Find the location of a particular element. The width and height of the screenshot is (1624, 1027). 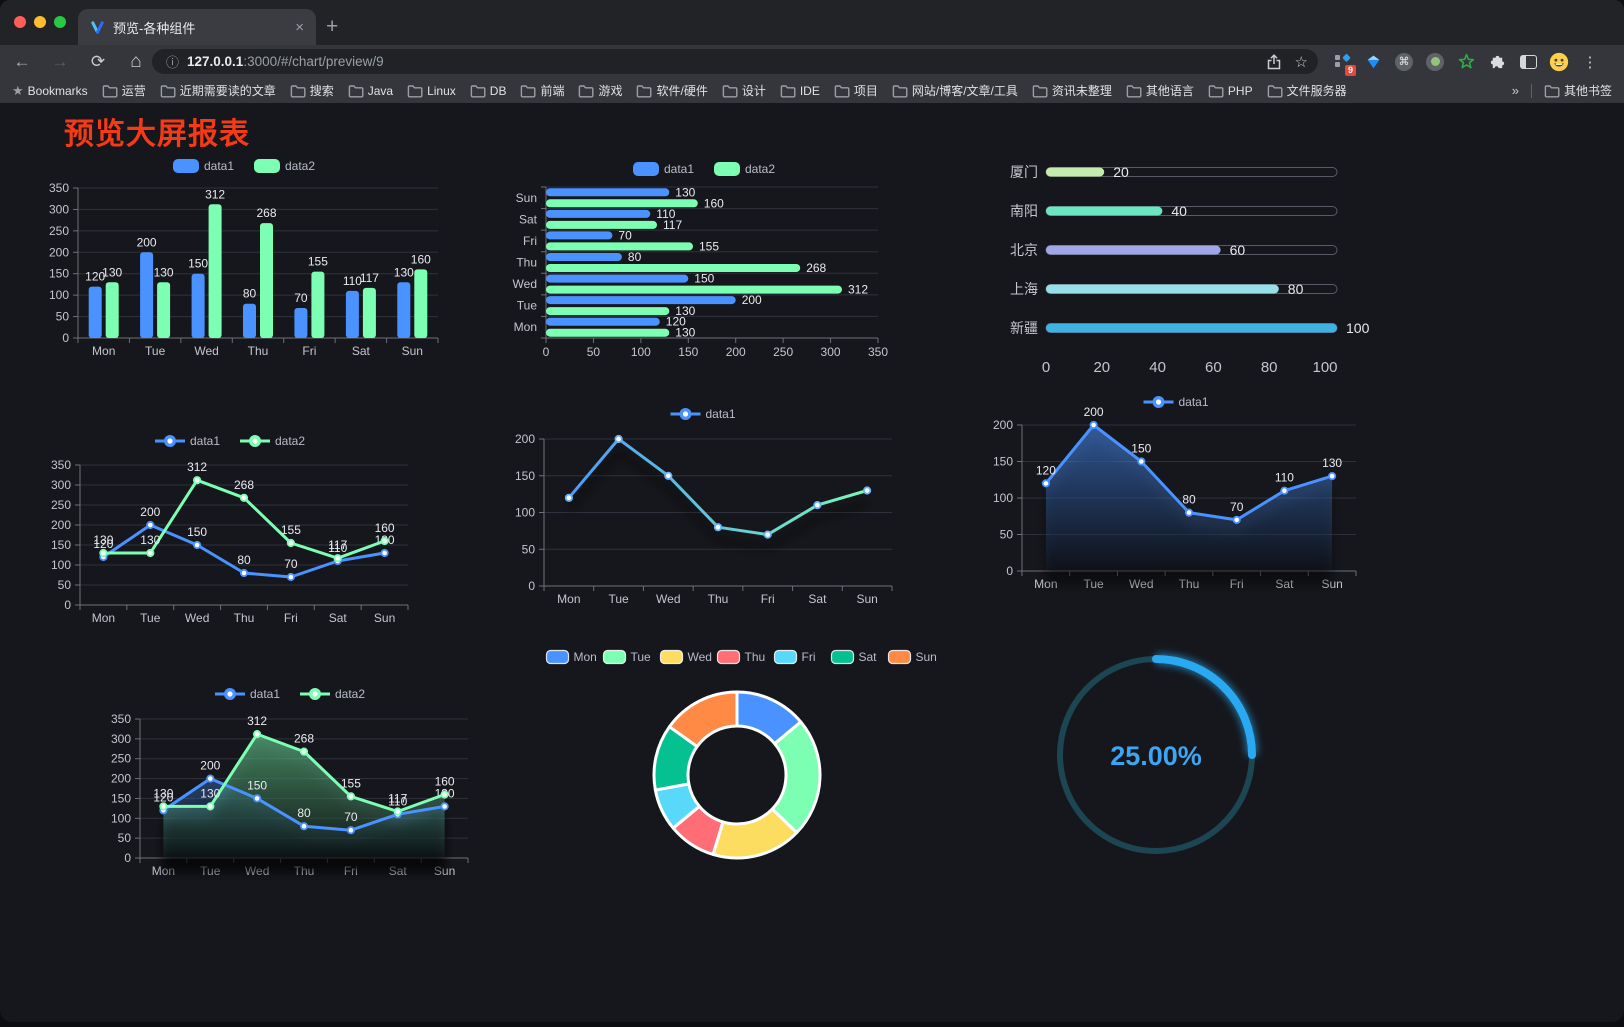

svg-text: Tue is located at coordinates (150, 618).